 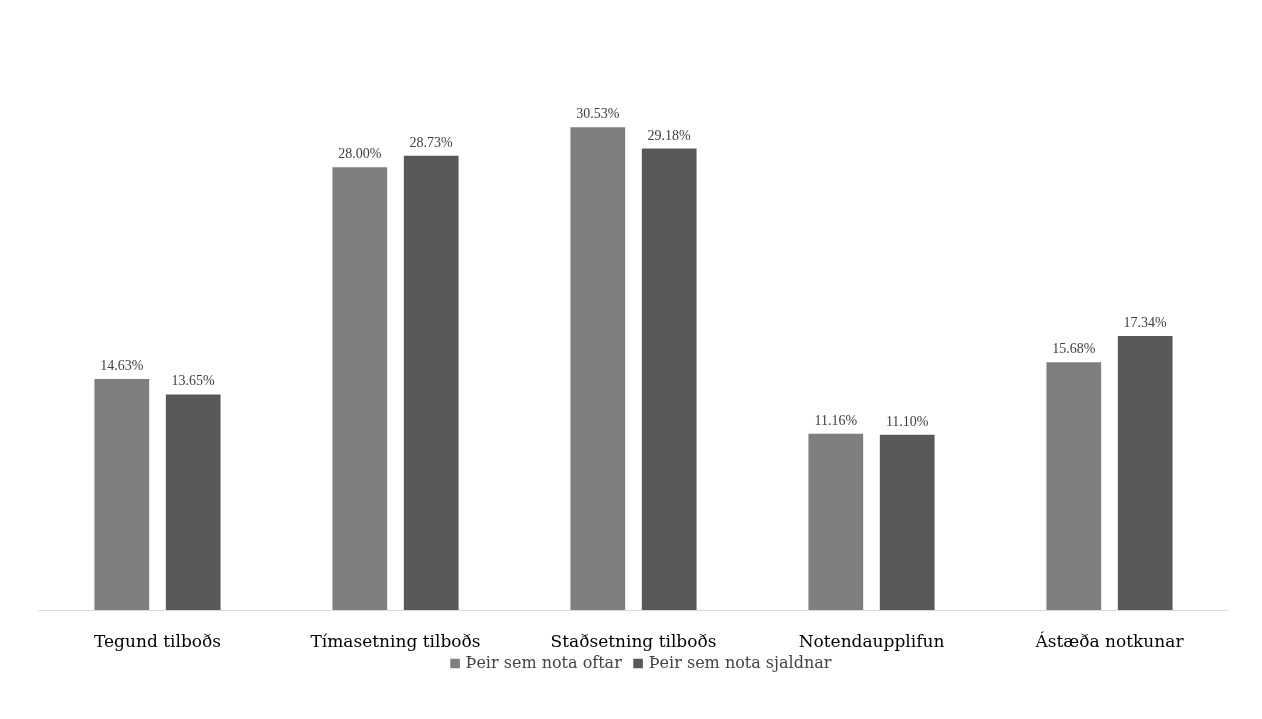 What do you see at coordinates (836, 420) in the screenshot?
I see `data-label: 11.16%` at bounding box center [836, 420].